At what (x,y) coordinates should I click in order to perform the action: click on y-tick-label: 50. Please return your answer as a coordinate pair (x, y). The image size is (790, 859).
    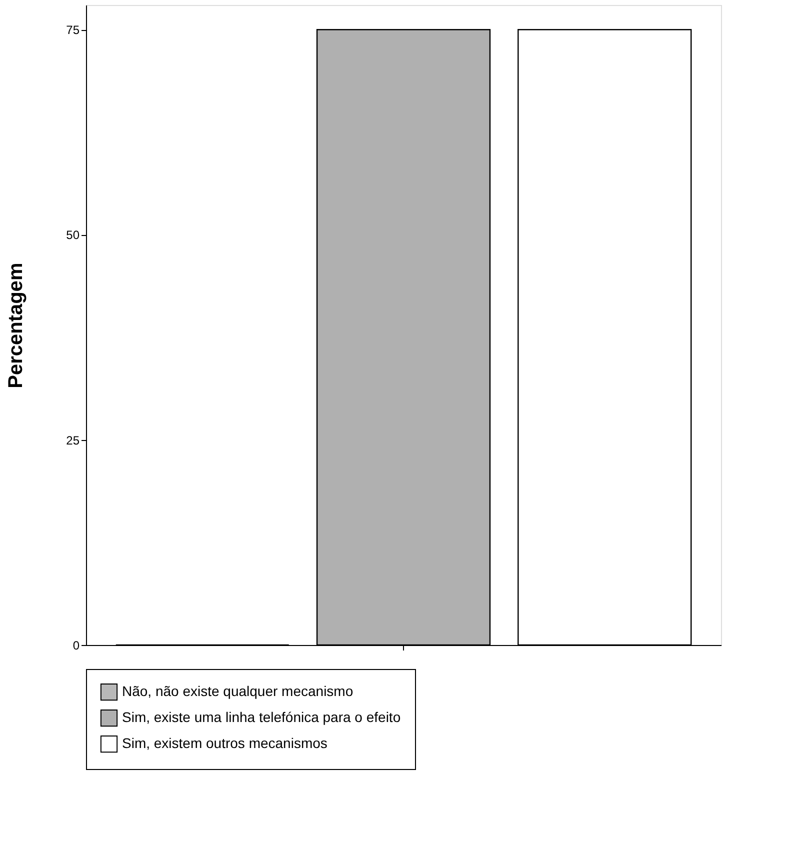
    Looking at the image, I should click on (73, 235).